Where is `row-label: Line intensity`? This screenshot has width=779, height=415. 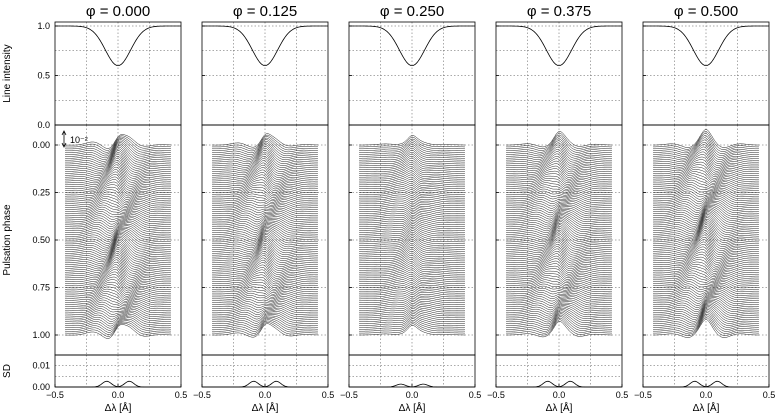 row-label: Line intensity is located at coordinates (7, 73).